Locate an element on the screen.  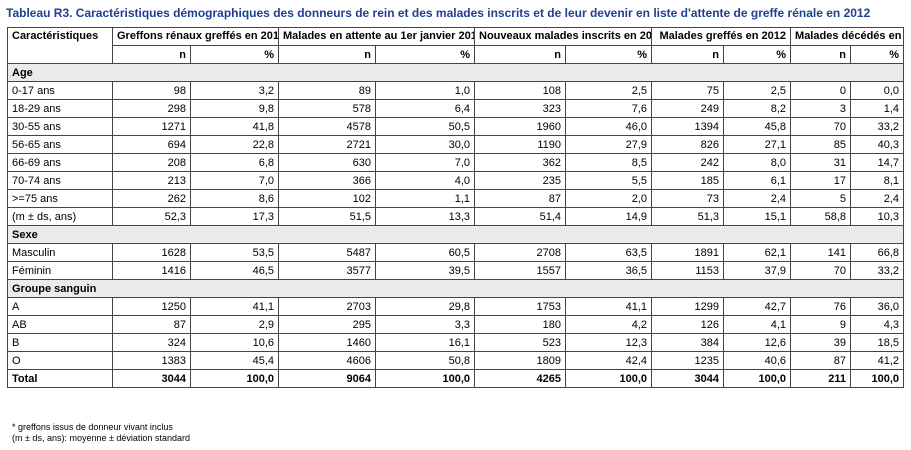
cell-count: 141 is located at coordinates (821, 252).